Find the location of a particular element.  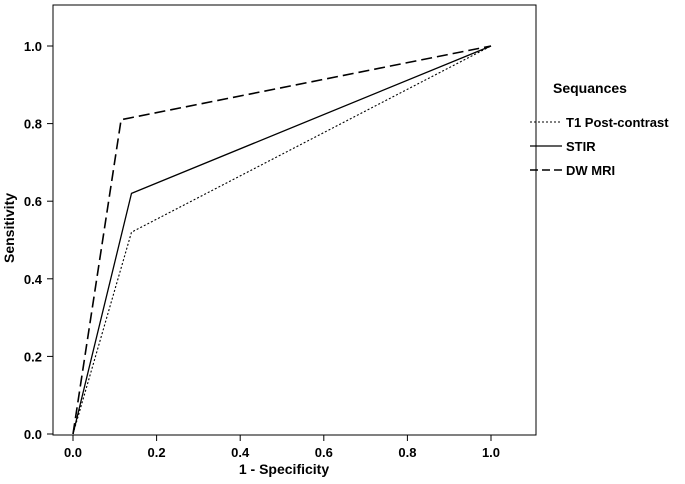

y-axis: 0.0 0.2 0.4 0.6 0.8 1.0 is located at coordinates (38, 240).